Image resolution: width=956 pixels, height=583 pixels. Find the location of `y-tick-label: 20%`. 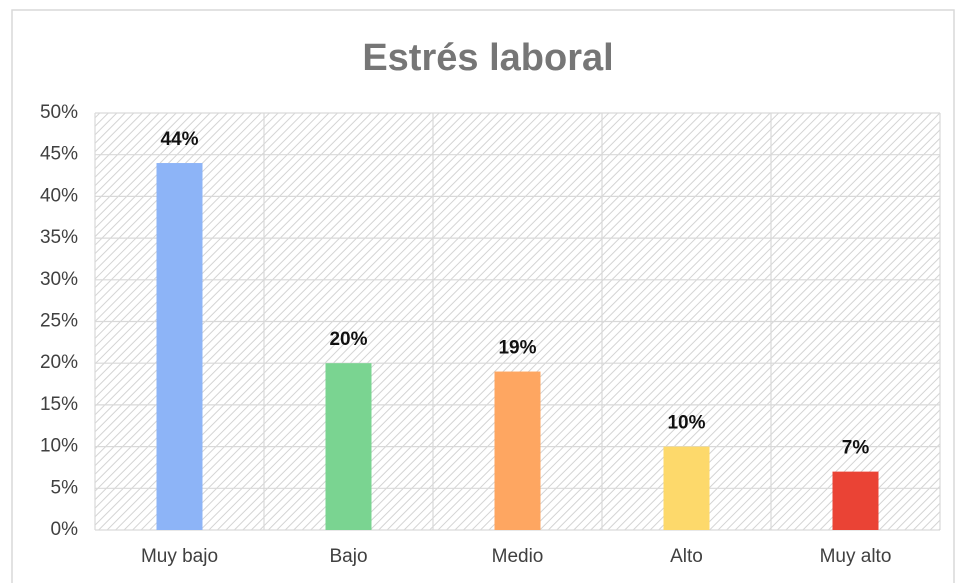

y-tick-label: 20% is located at coordinates (59, 362).